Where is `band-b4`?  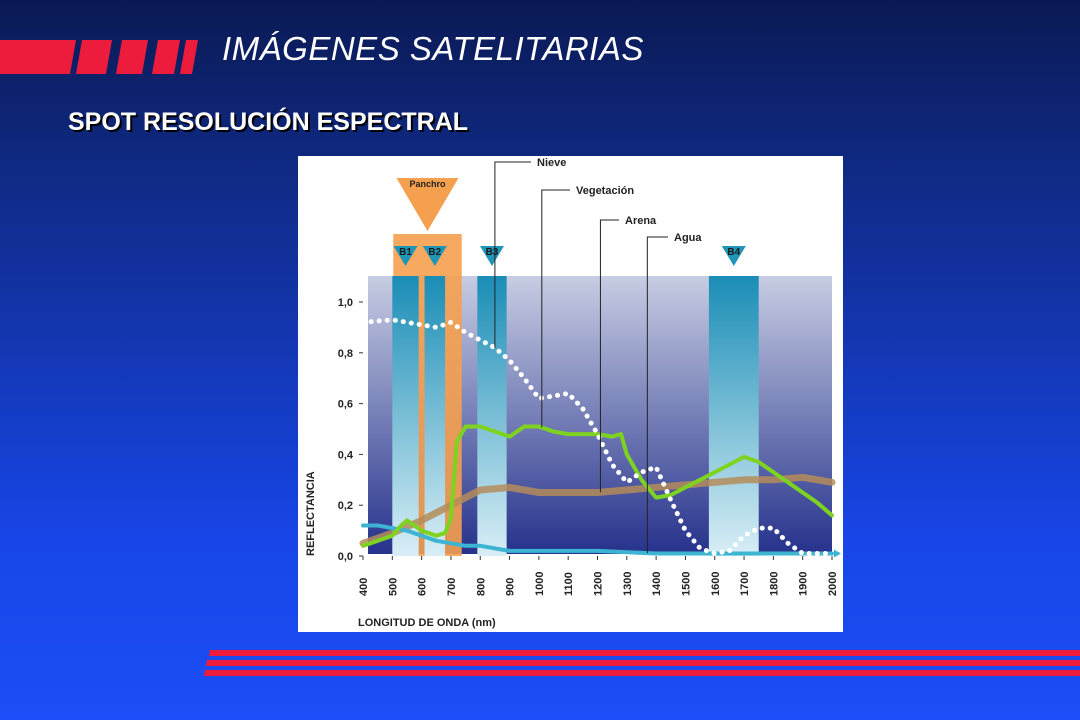 band-b4 is located at coordinates (733, 416).